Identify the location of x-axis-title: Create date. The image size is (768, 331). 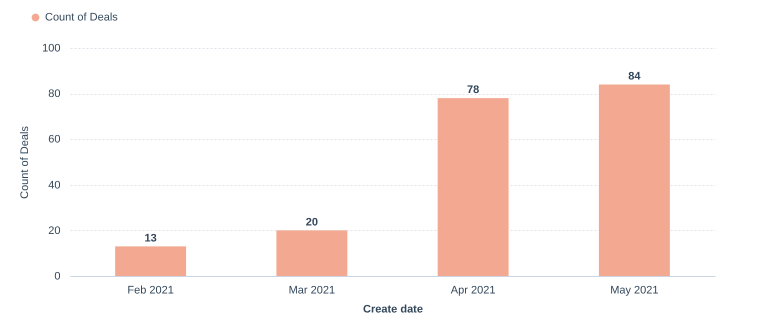
(393, 310).